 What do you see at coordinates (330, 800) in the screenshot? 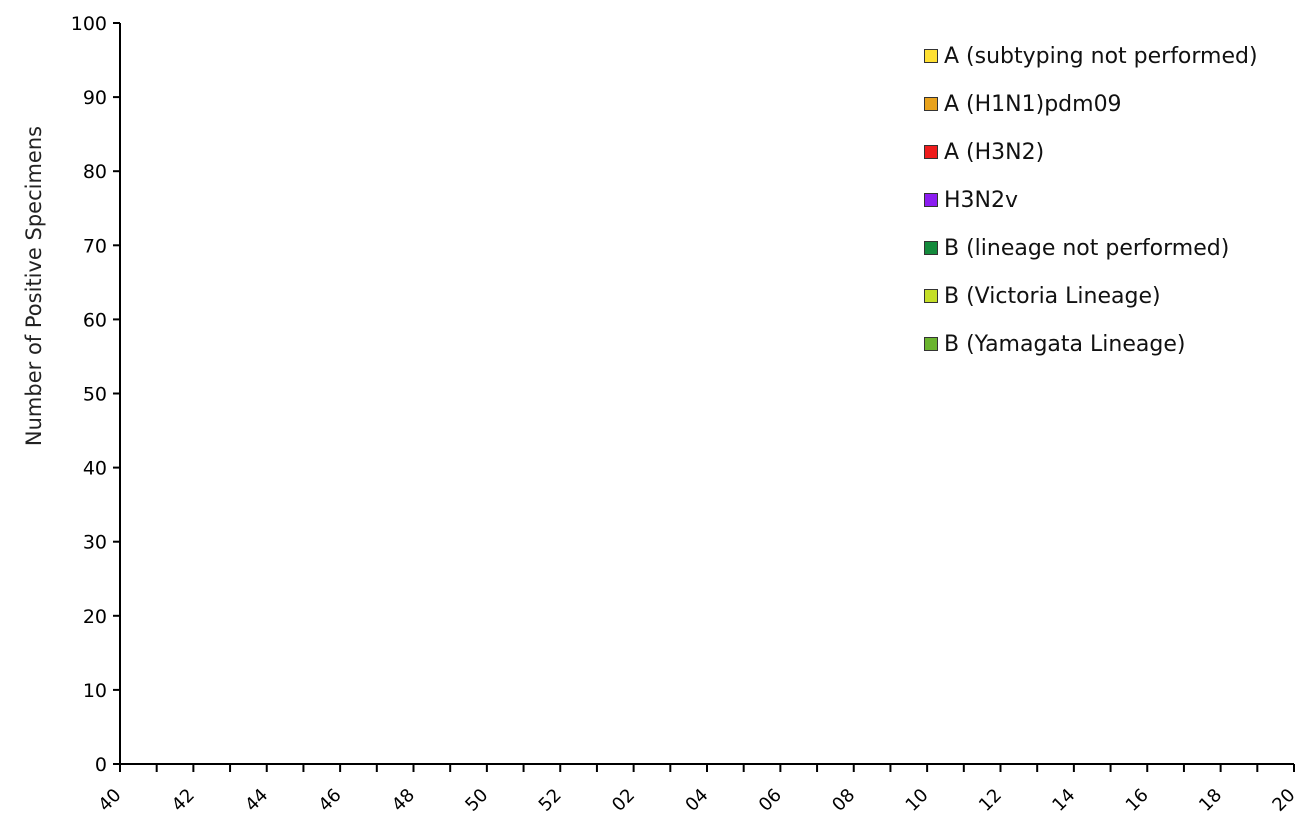
I see `x-tick-label: 46` at bounding box center [330, 800].